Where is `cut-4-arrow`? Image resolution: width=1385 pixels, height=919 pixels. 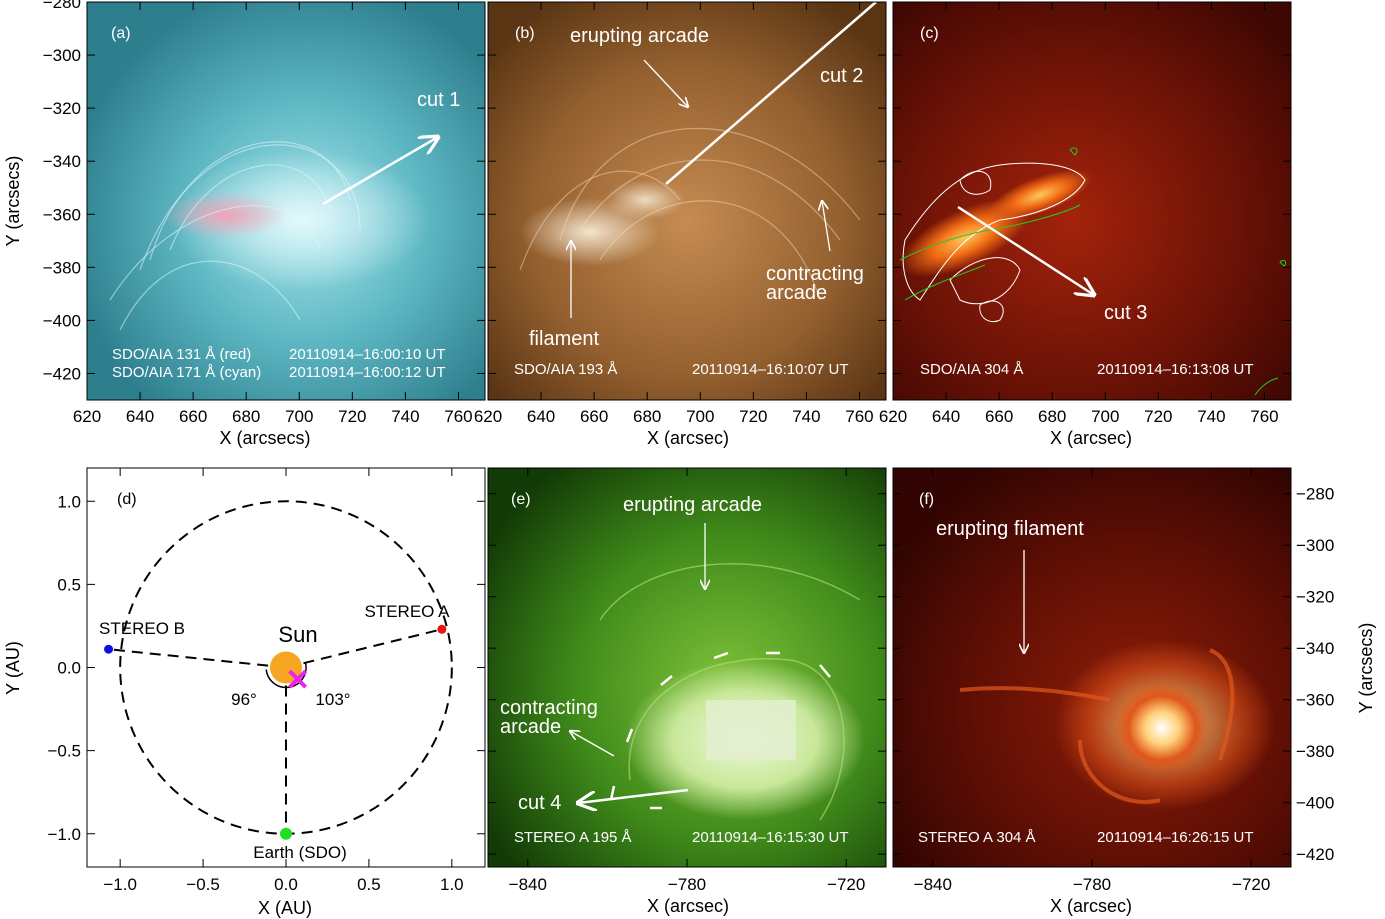
cut-4-arrow is located at coordinates (633, 795).